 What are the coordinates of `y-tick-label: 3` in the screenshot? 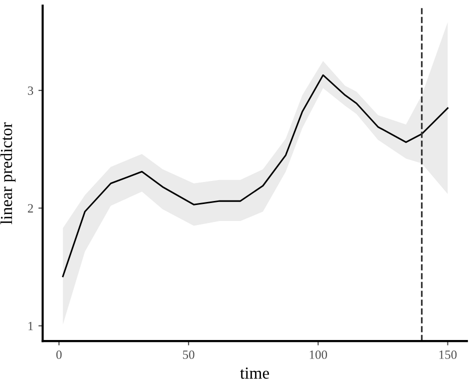 It's located at (31, 90).